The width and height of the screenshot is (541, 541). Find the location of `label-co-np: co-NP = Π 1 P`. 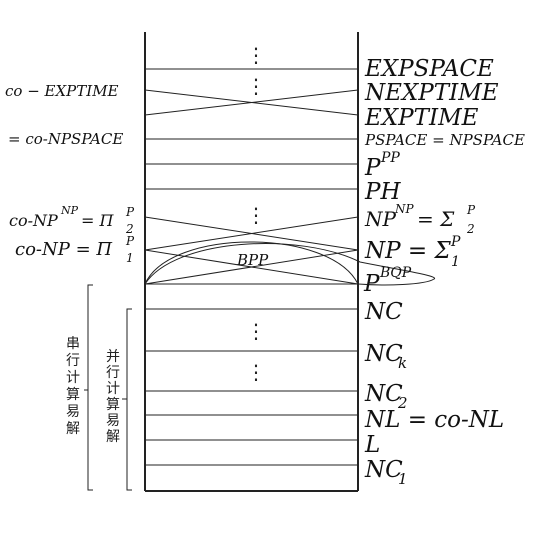

label-co-np: co-NP = Π 1 P is located at coordinates (75, 249).